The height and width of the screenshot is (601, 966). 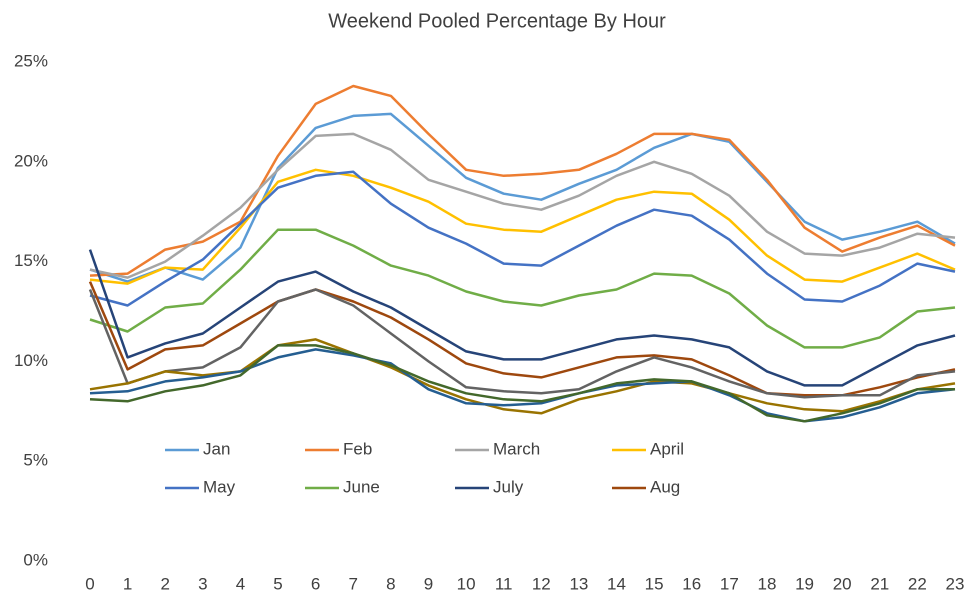 What do you see at coordinates (390, 583) in the screenshot?
I see `x-tick-label: 8` at bounding box center [390, 583].